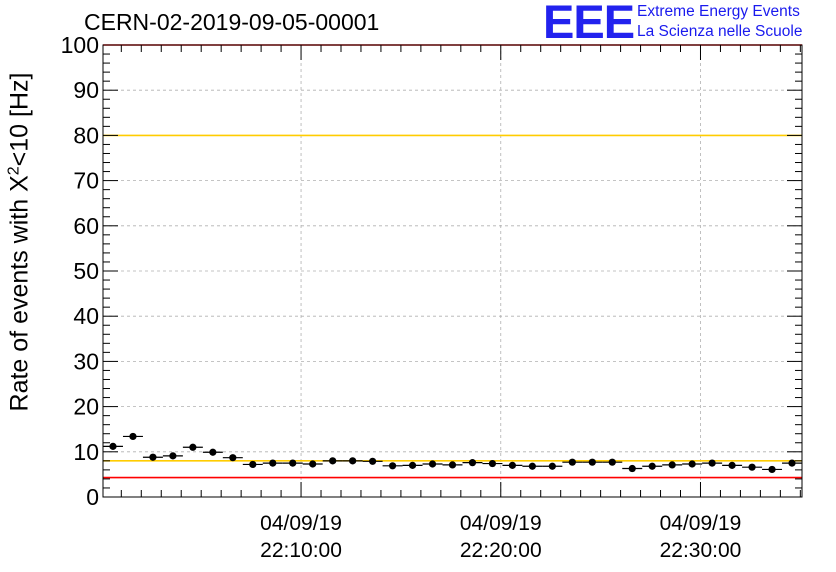  I want to click on y-tick-label: 80, so click(86, 135).